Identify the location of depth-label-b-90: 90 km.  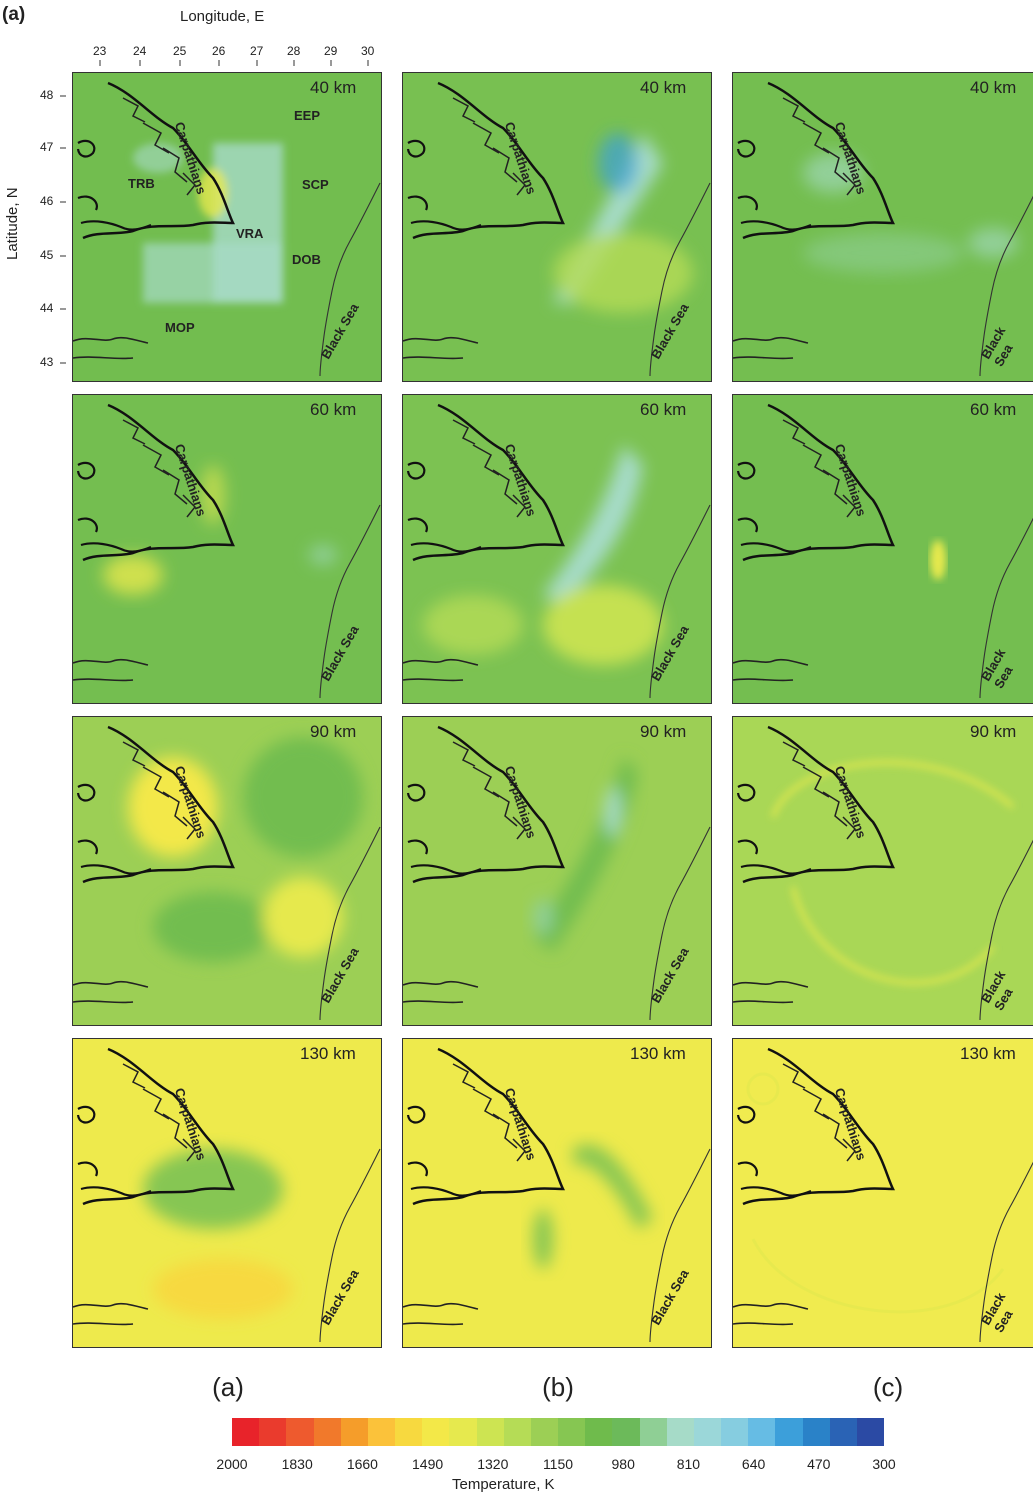
(663, 731).